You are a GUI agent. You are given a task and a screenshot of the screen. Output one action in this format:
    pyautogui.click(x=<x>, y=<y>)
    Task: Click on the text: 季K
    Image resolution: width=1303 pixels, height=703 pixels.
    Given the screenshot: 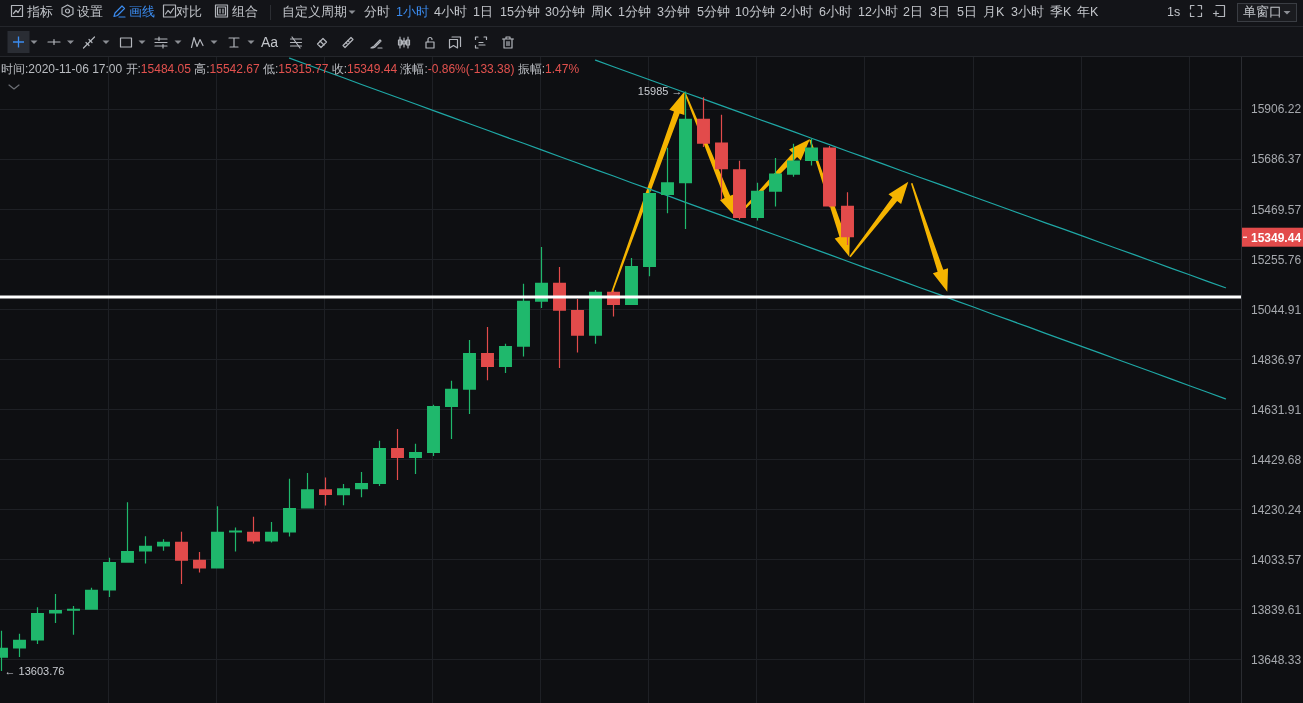 What is the action you would take?
    pyautogui.click(x=1061, y=11)
    